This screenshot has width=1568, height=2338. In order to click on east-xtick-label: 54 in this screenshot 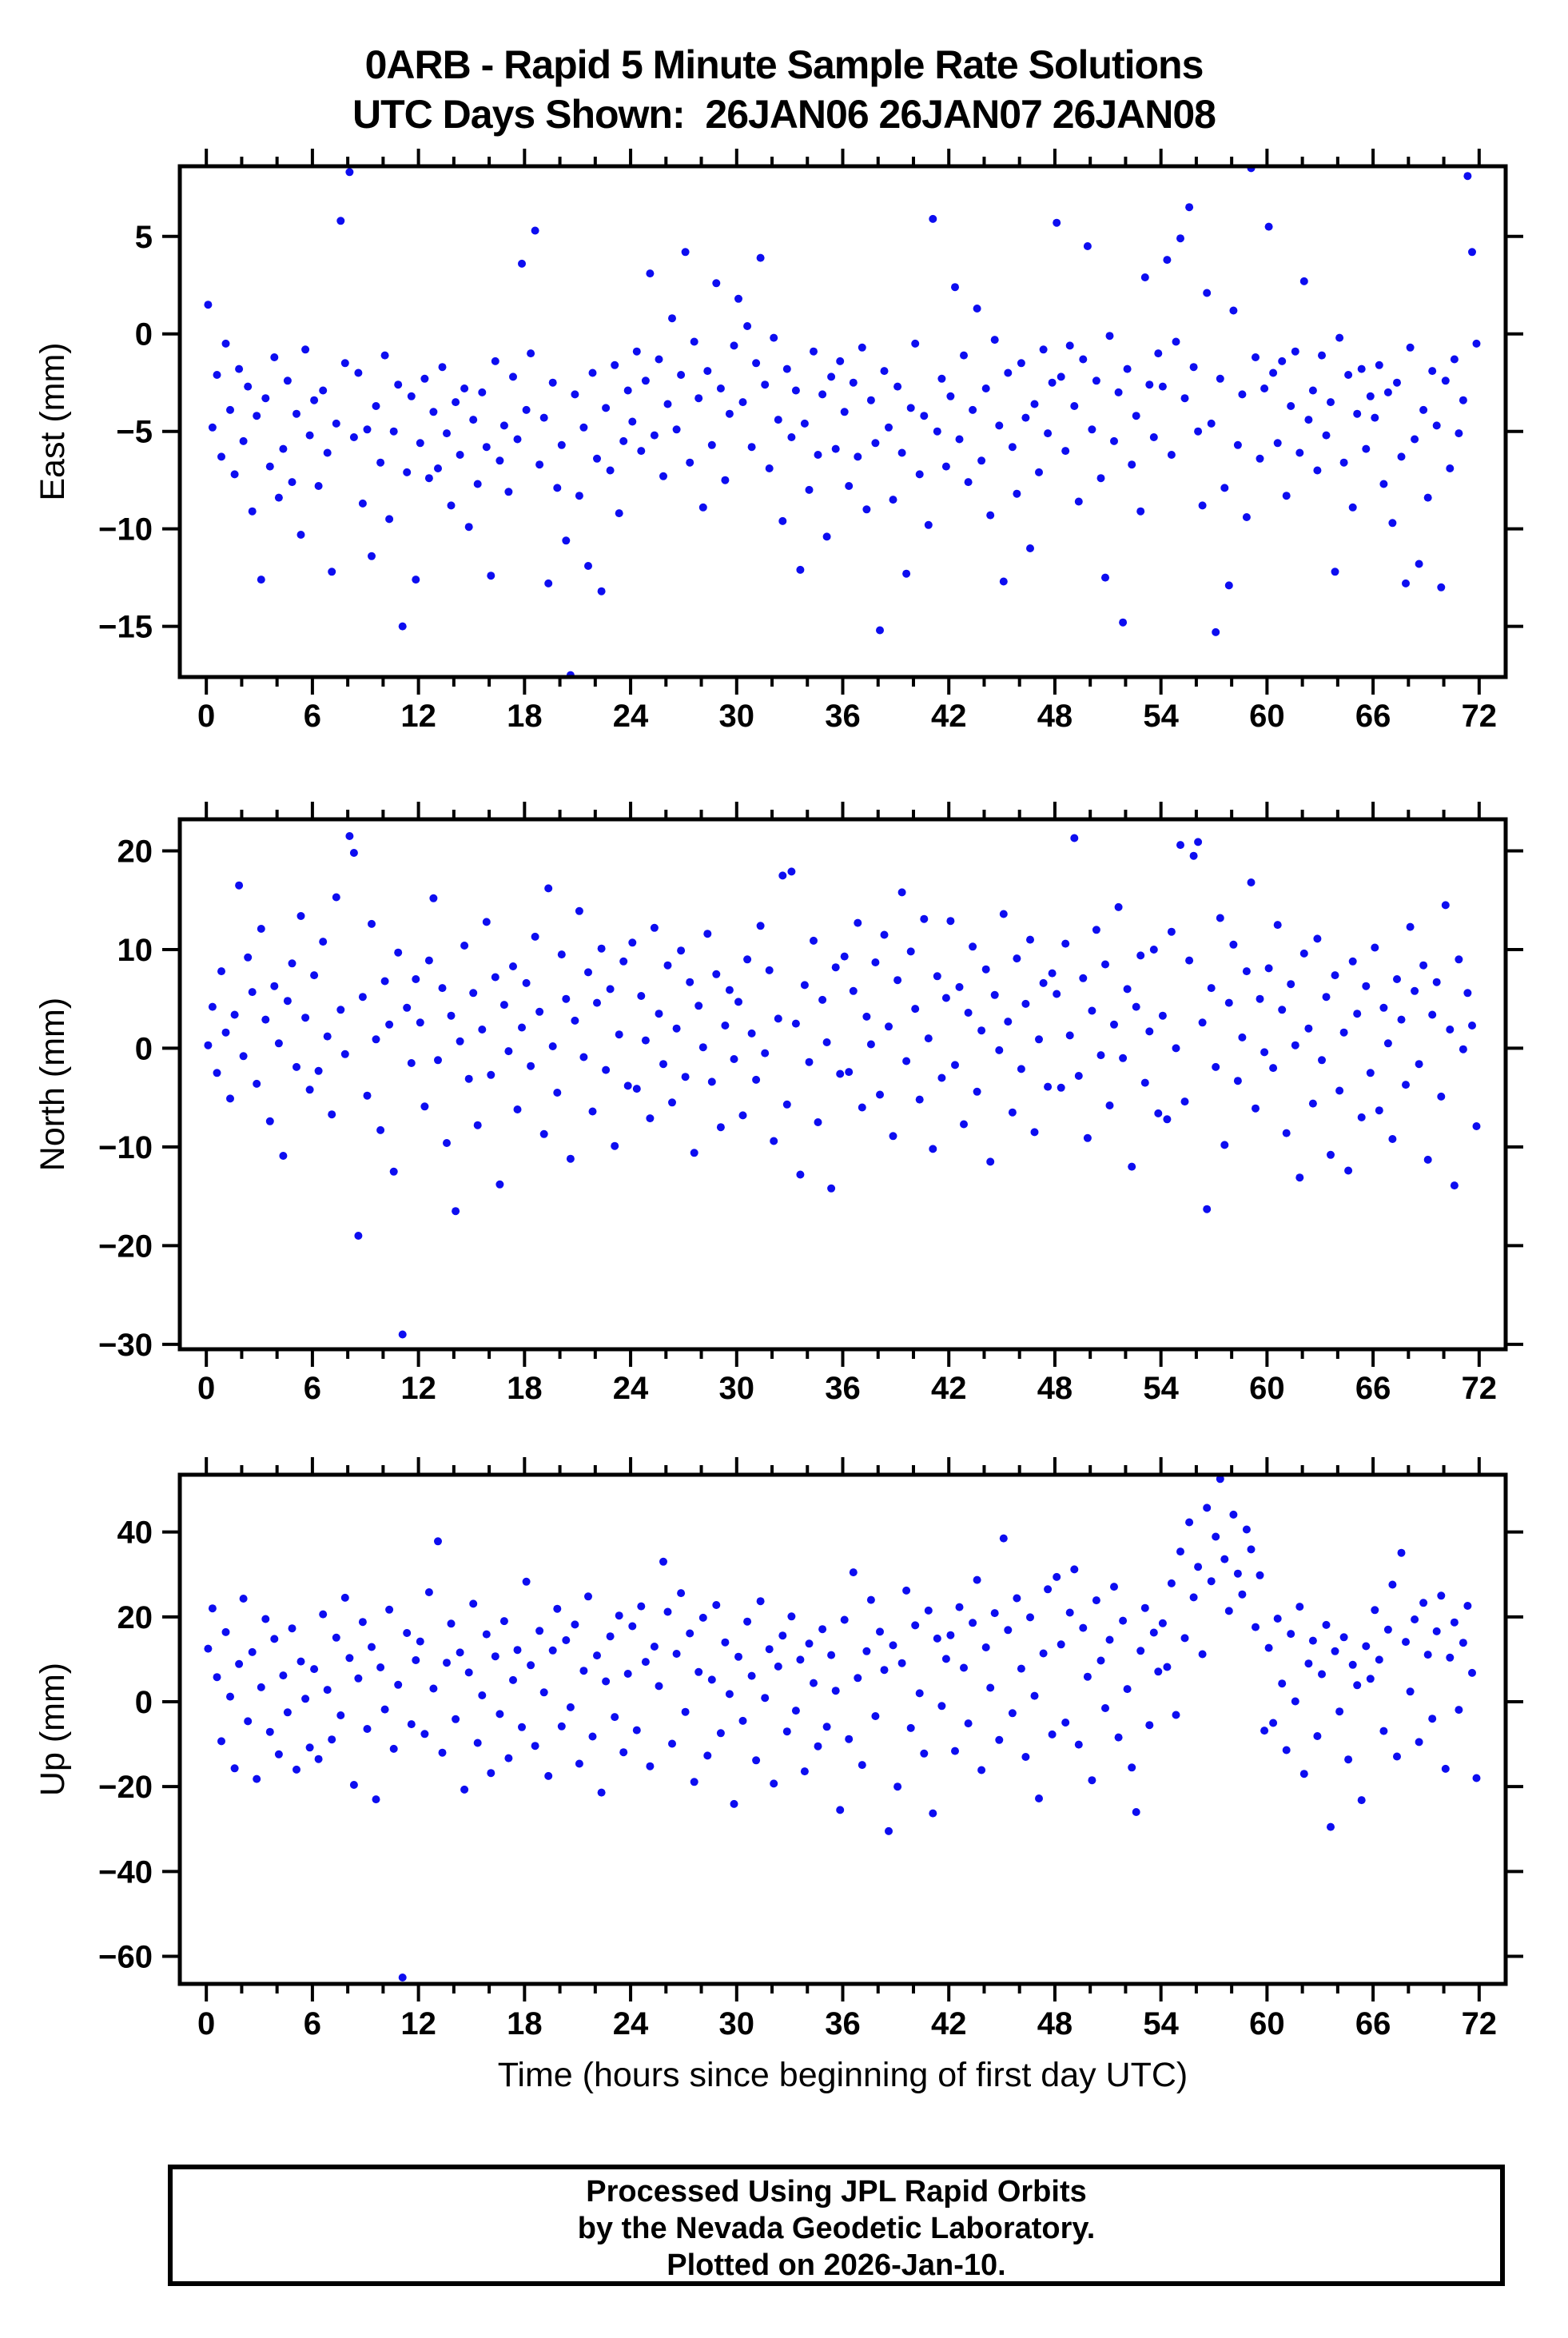, I will do `click(1161, 716)`.